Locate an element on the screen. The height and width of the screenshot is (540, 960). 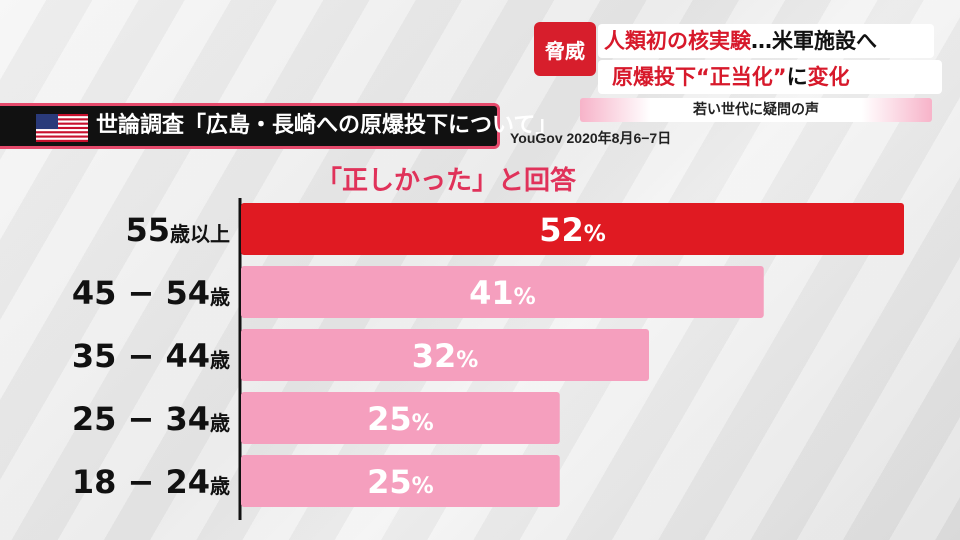
headline-2-red: 原爆投下“正当化” is located at coordinates (699, 77).